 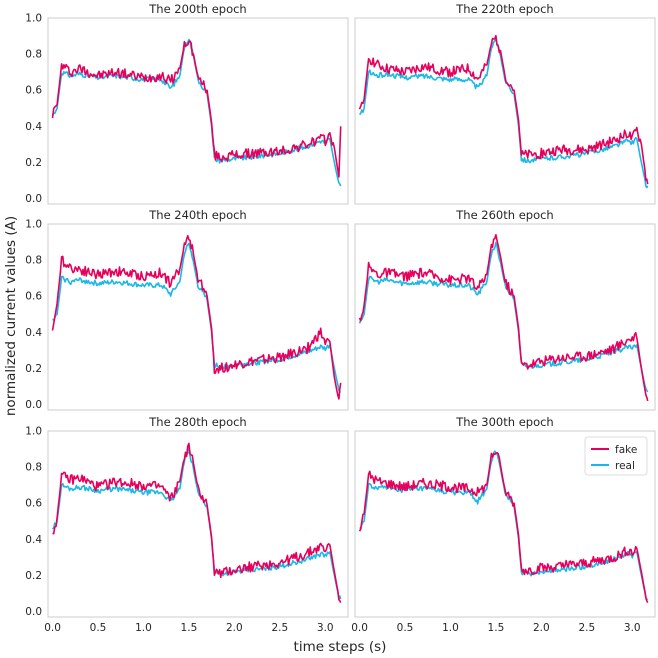 I want to click on subplot-panel: The 220th epoch, so click(x=505, y=103).